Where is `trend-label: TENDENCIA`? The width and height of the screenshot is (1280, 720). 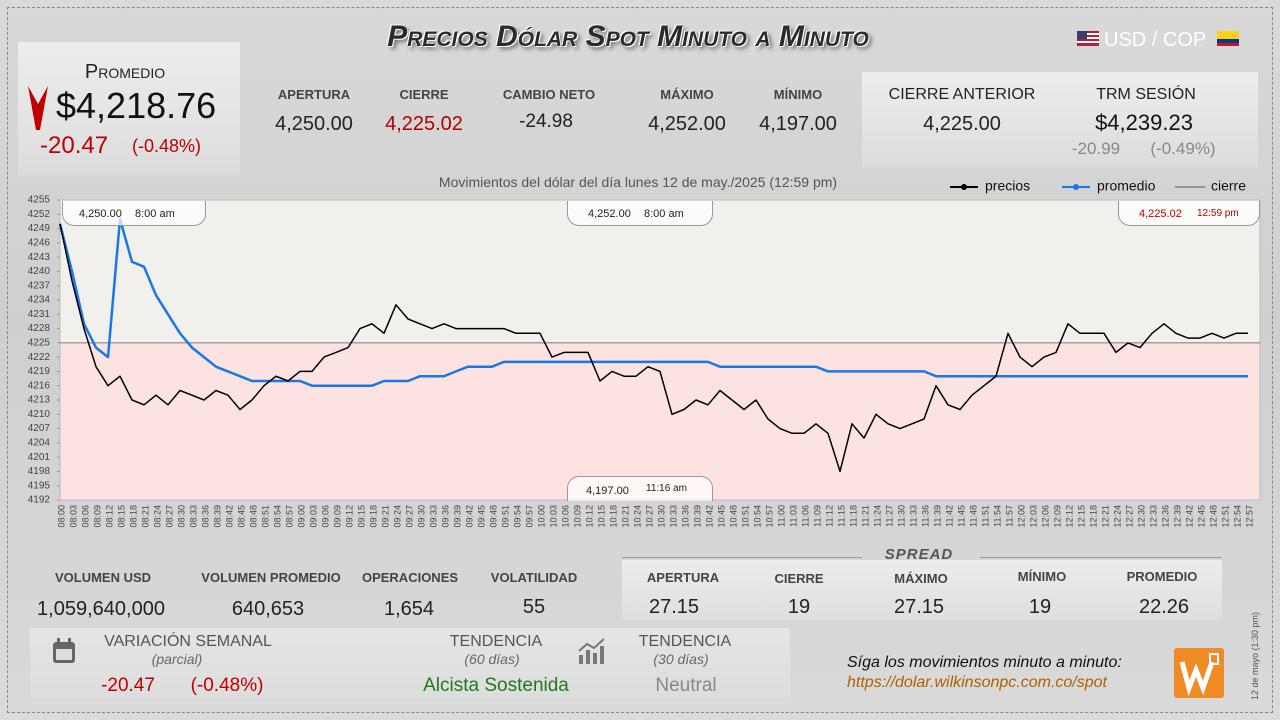 trend-label: TENDENCIA is located at coordinates (685, 641).